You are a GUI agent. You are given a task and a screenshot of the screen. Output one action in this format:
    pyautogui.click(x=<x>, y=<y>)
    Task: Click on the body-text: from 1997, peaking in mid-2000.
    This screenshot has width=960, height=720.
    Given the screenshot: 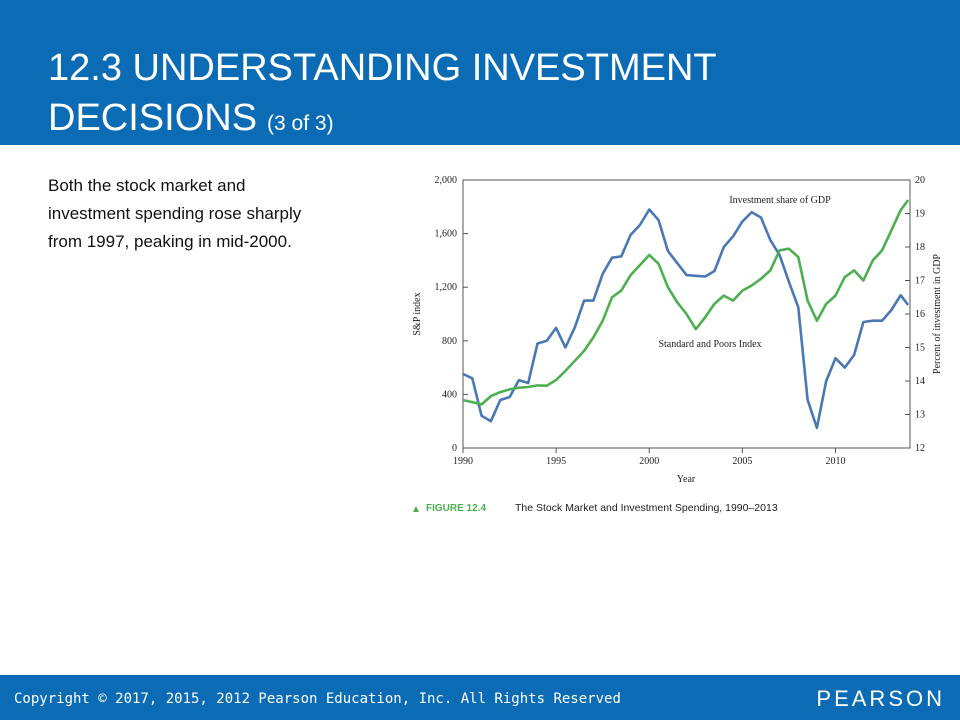 What is the action you would take?
    pyautogui.click(x=170, y=241)
    